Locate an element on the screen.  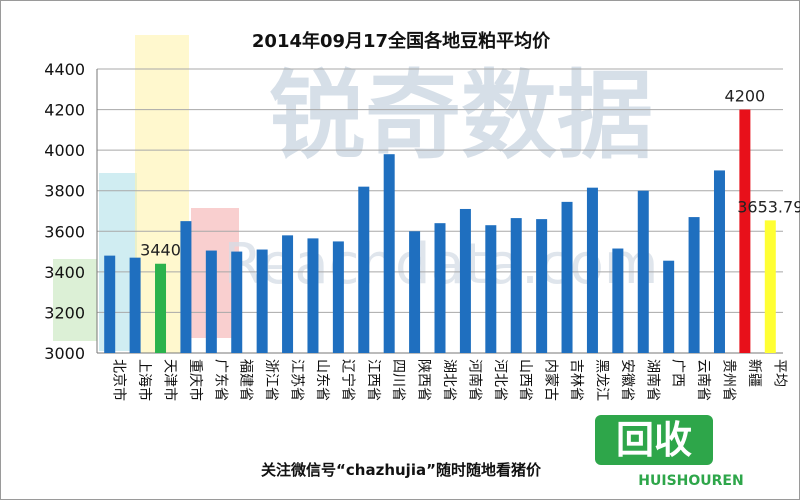
x-tick-label: 平均 is located at coordinates (779, 373).